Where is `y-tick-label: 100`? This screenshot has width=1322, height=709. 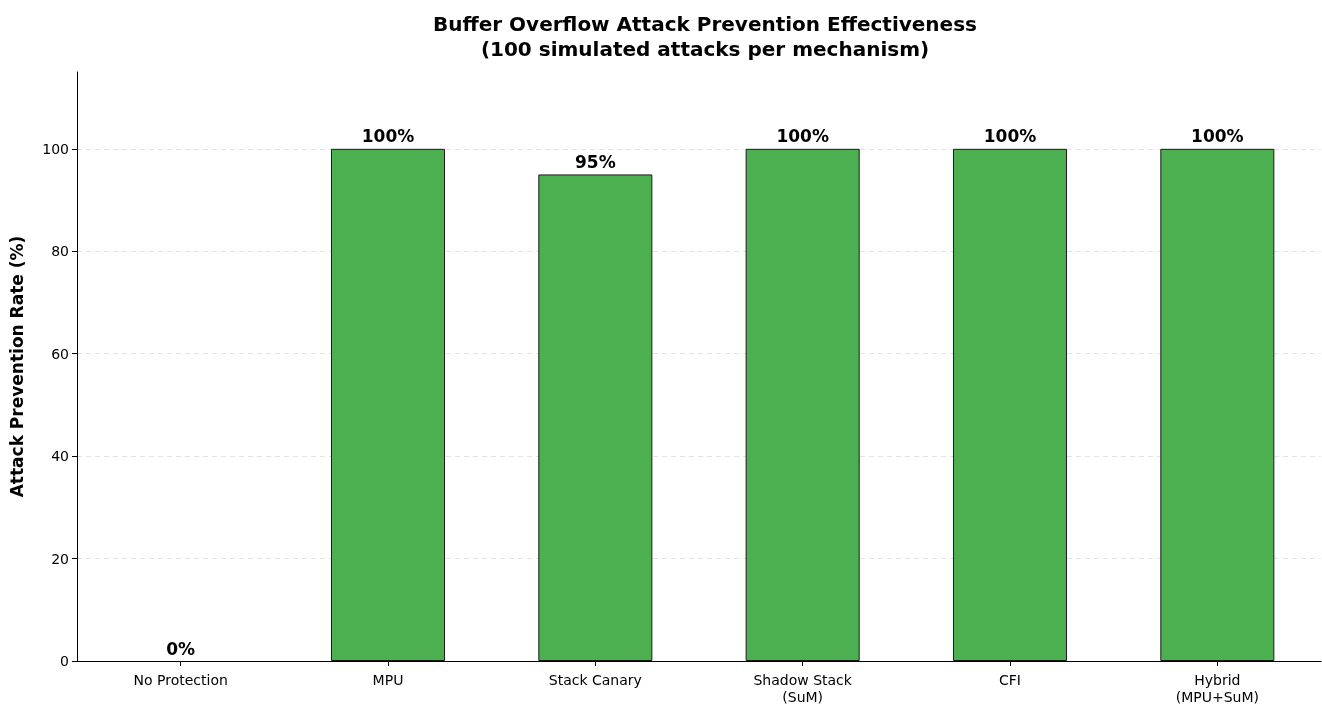
y-tick-label: 100 is located at coordinates (55, 148).